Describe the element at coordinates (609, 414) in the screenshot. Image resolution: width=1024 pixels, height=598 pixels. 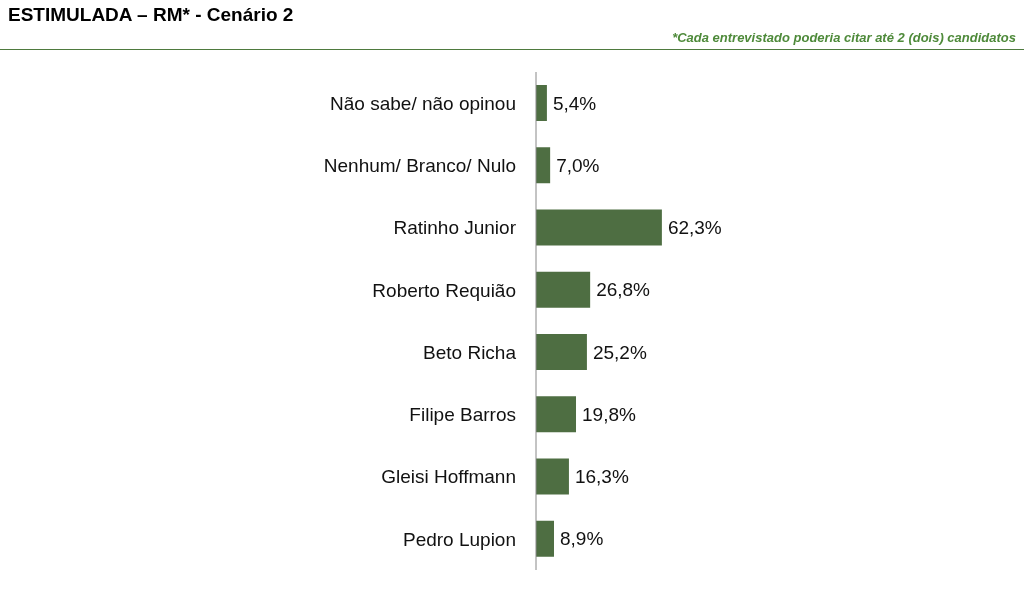
I see `data-label: 19,8%` at that location.